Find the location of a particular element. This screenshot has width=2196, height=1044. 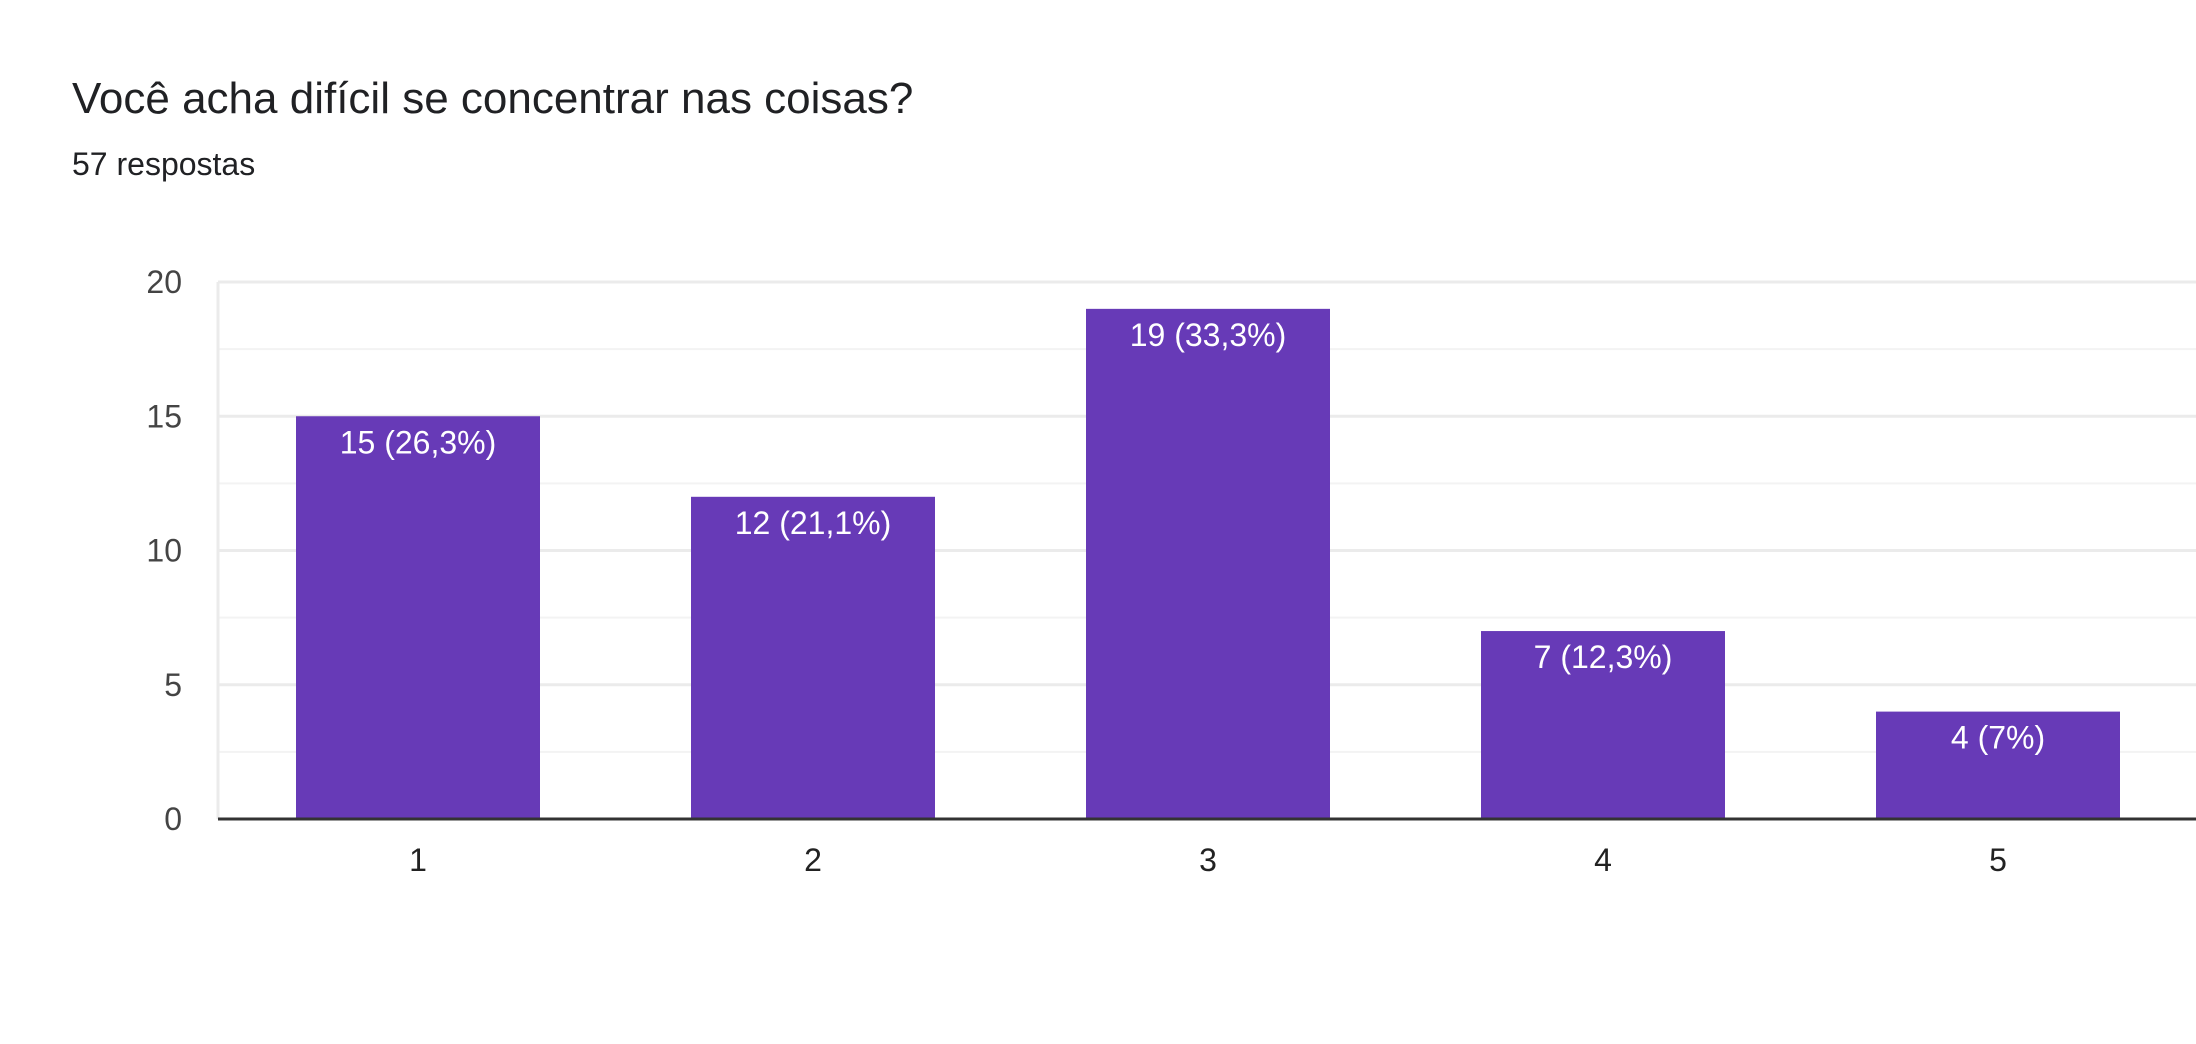

bar-data-label: 19 (33,3%) is located at coordinates (1208, 335).